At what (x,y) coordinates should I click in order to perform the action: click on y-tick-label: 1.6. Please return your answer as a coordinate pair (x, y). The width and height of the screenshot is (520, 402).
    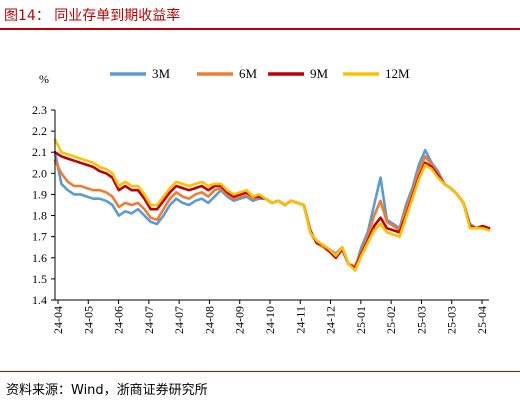
    Looking at the image, I should click on (39, 258).